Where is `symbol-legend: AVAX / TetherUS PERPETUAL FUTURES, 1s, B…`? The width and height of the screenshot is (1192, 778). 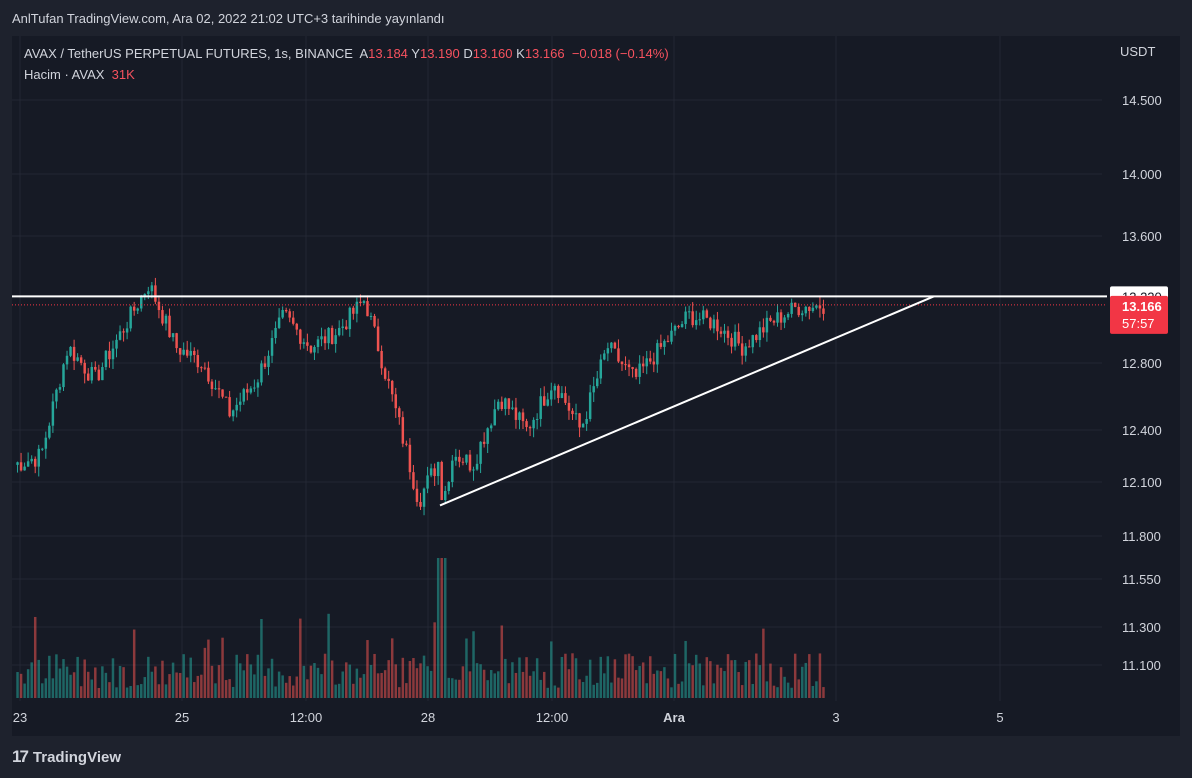 symbol-legend: AVAX / TetherUS PERPETUAL FUTURES, 1s, B… is located at coordinates (346, 53).